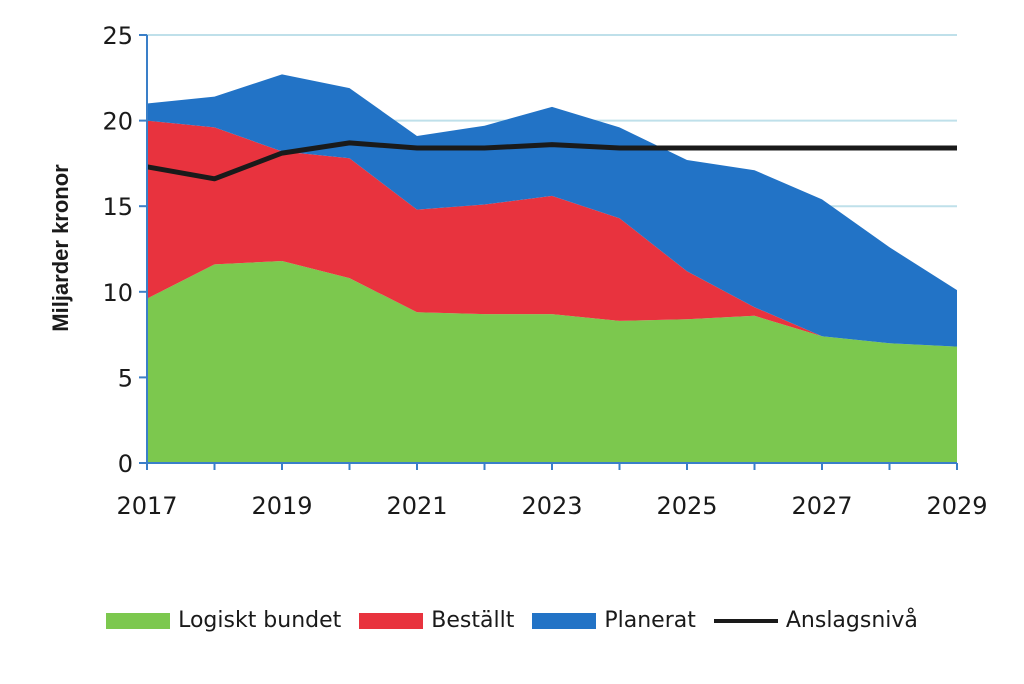 This screenshot has height=684, width=1024. What do you see at coordinates (117, 250) in the screenshot?
I see `y-tick-labels: 0 5 10 15 20 25` at bounding box center [117, 250].